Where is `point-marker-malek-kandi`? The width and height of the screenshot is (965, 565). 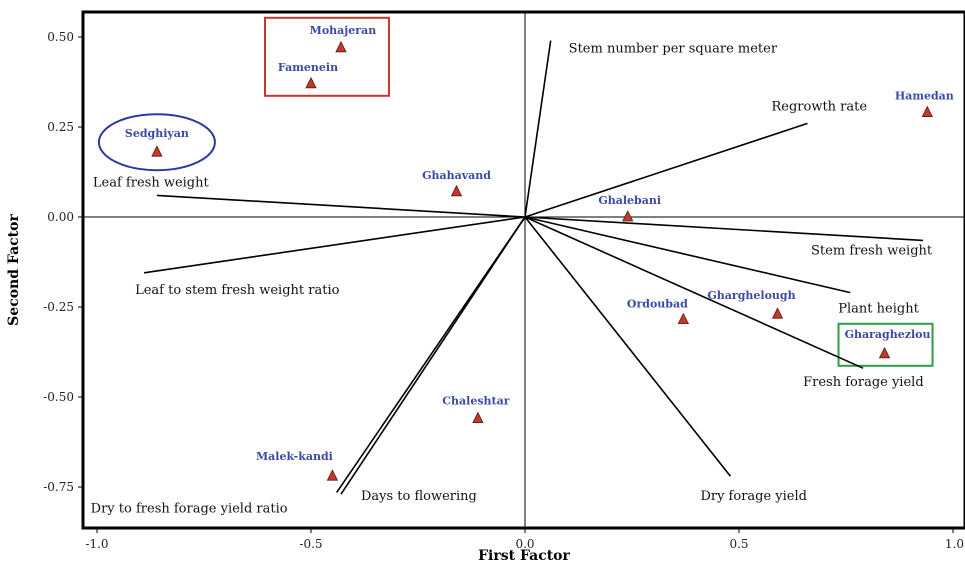 point-marker-malek-kandi is located at coordinates (332, 475).